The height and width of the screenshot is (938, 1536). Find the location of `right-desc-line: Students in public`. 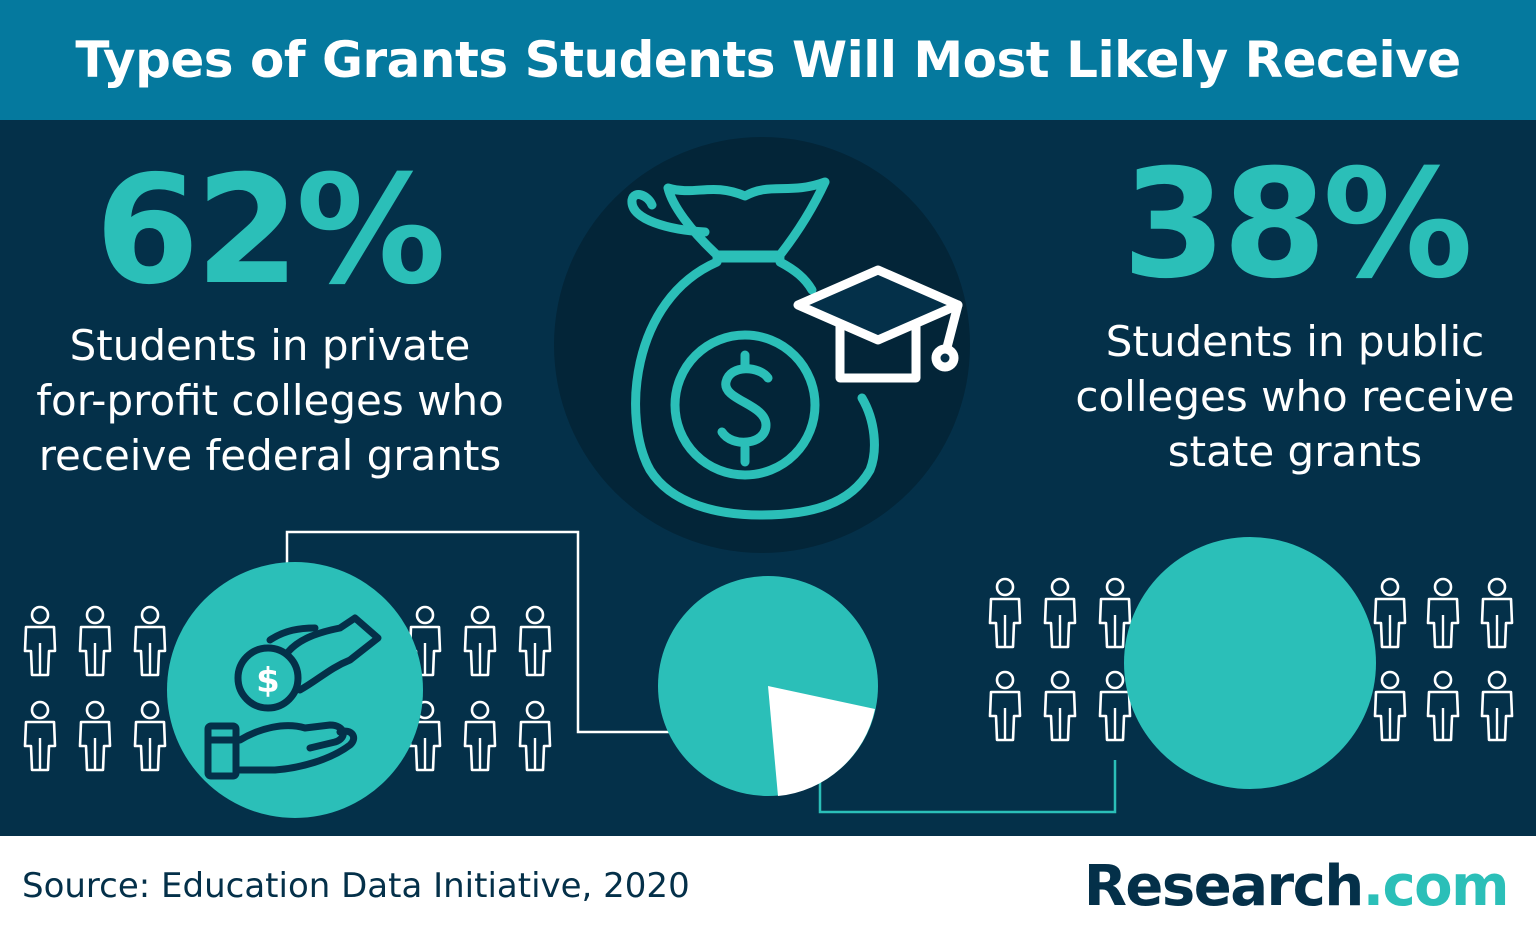

right-desc-line: Students in public is located at coordinates (1295, 341).